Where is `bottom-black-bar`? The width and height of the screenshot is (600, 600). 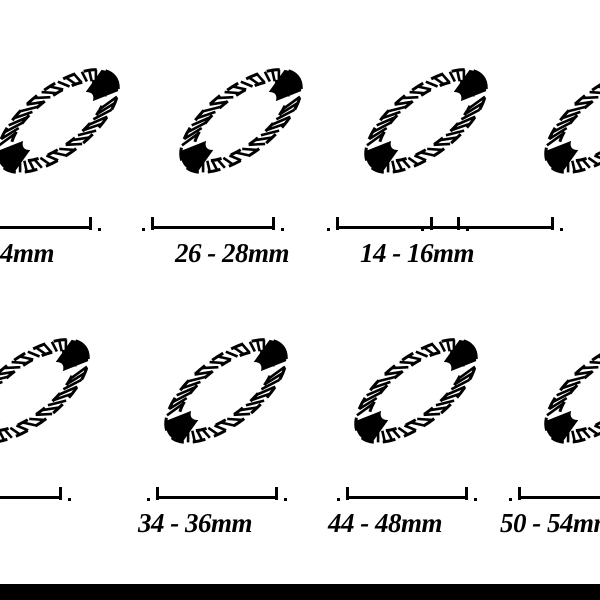
bottom-black-bar is located at coordinates (300, 592).